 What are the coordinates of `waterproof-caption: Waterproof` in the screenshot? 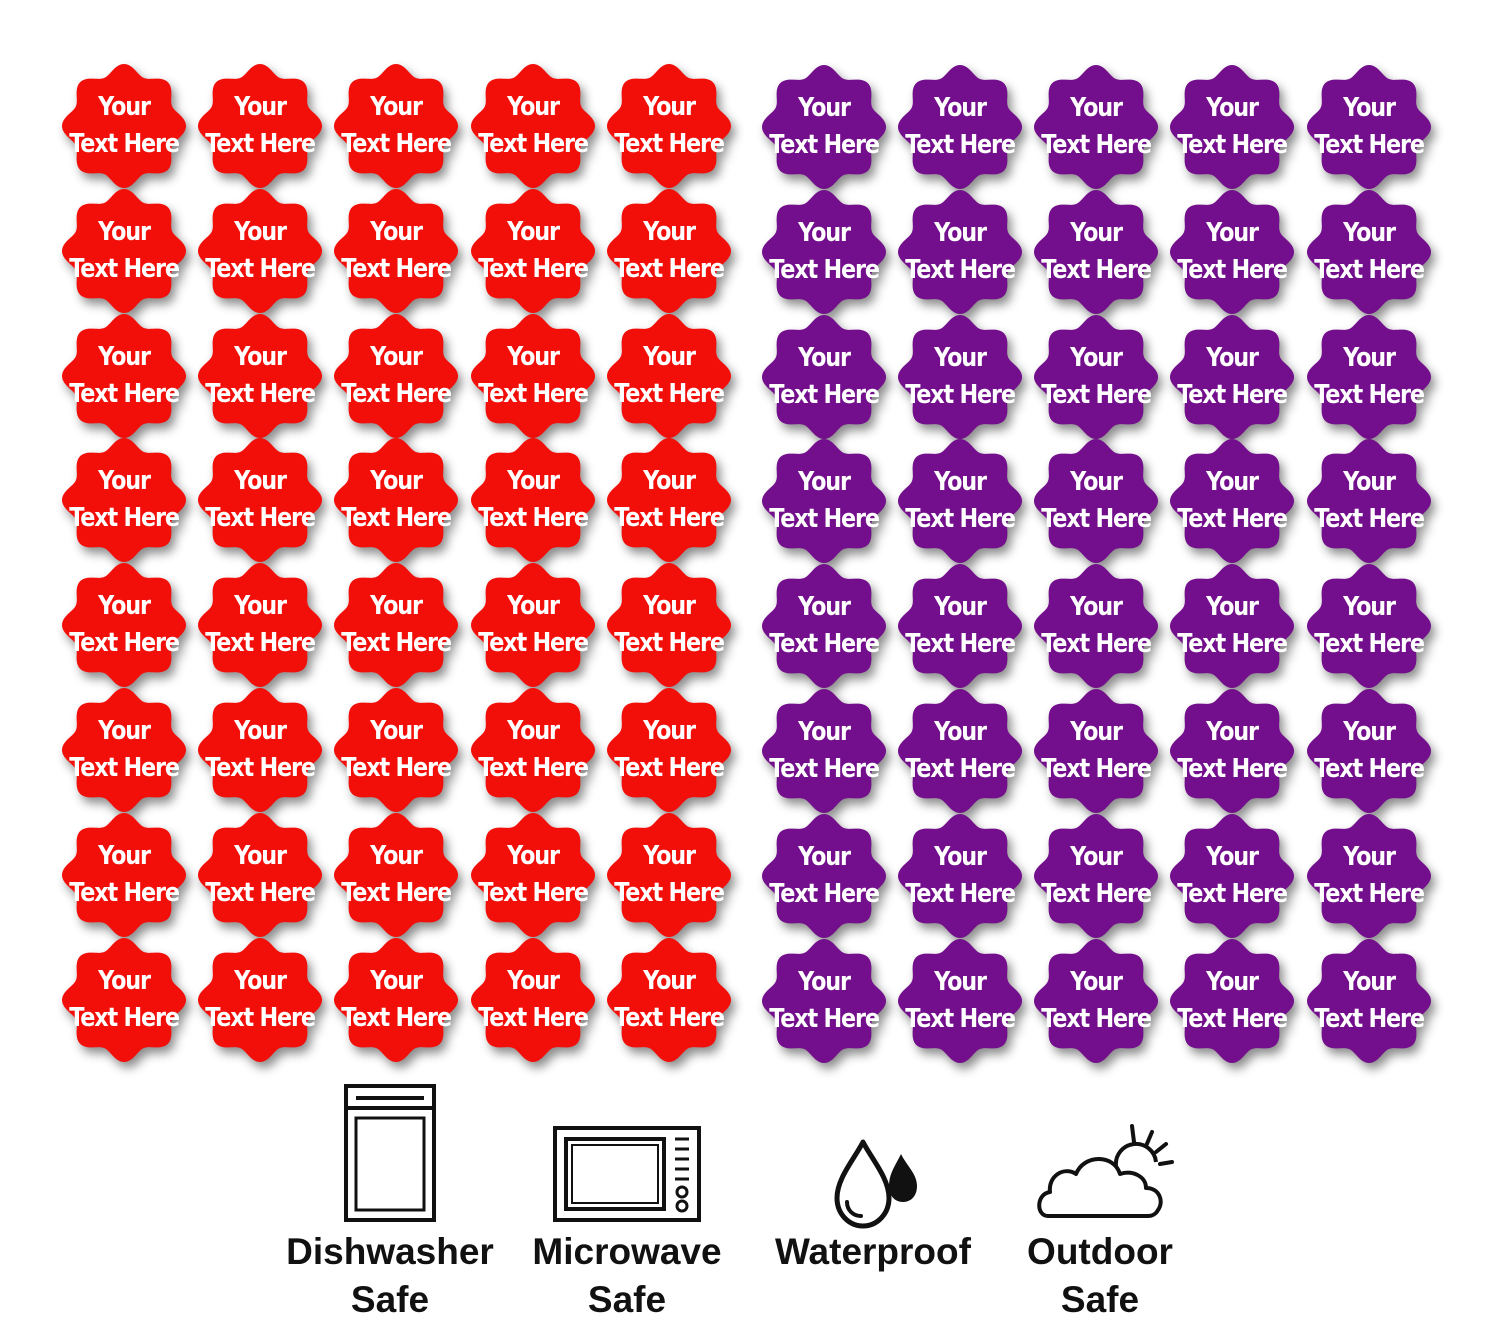 It's located at (873, 1252).